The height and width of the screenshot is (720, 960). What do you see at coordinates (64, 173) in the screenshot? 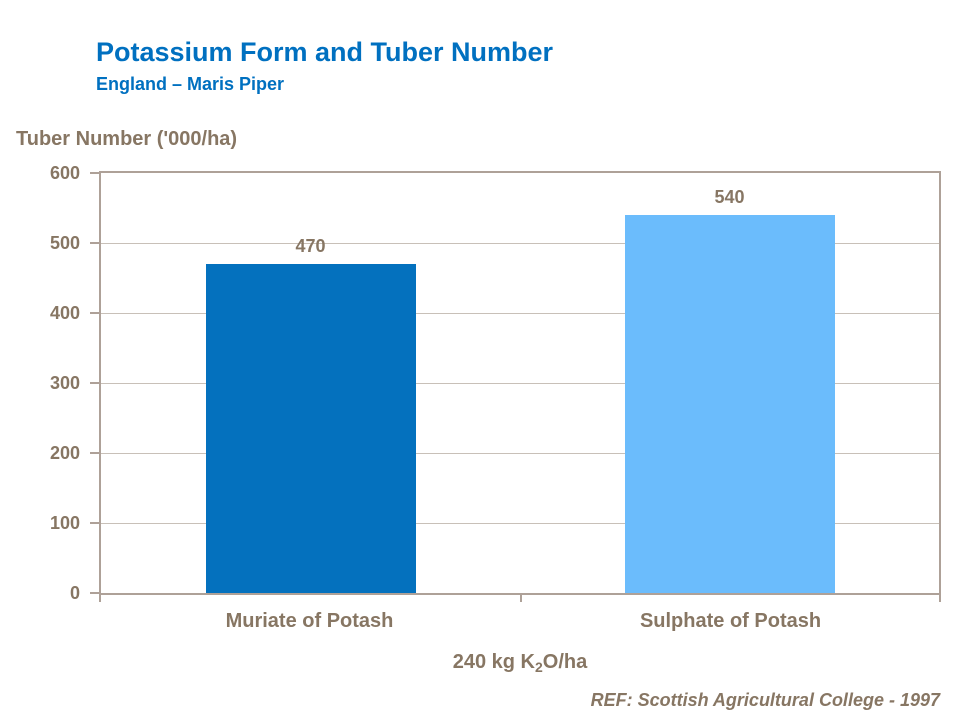
I see `y-tick-label: 600` at bounding box center [64, 173].